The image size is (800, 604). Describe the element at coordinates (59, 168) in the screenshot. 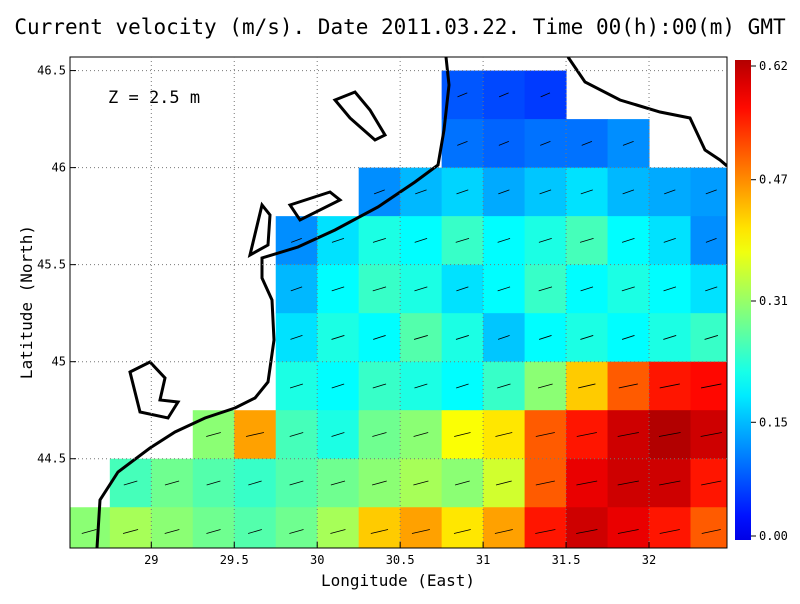

I see `y-tick-label: 46` at that location.